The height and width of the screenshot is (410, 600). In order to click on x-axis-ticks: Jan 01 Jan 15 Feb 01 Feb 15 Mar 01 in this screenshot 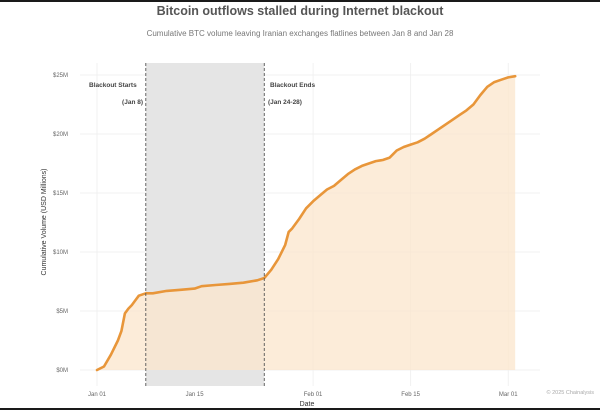, I will do `click(303, 395)`.